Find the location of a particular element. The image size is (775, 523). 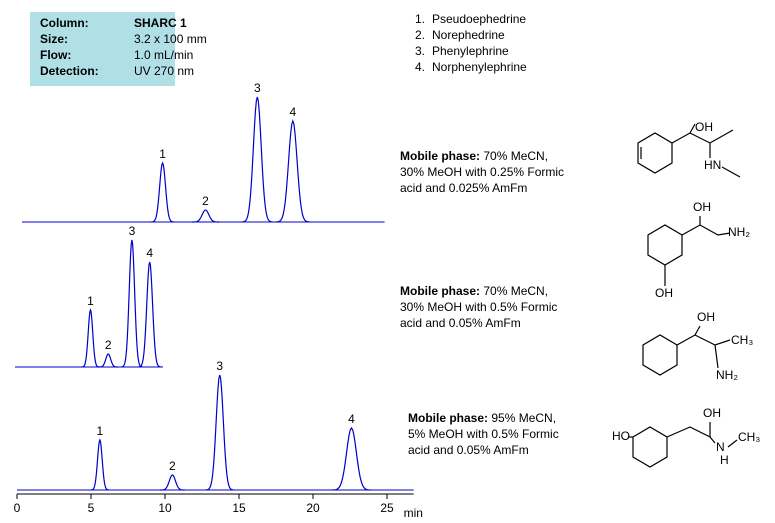

compound-name: Norephedrine is located at coordinates (468, 35).